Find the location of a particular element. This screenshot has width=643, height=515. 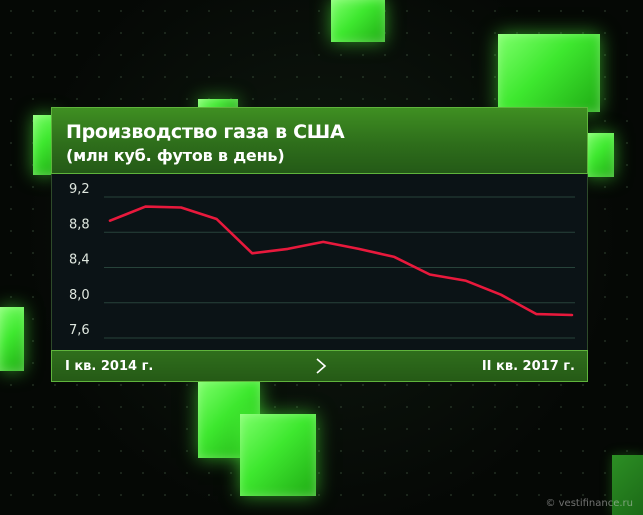

chart-subtitle: (млн куб. футов в день) is located at coordinates (175, 155).